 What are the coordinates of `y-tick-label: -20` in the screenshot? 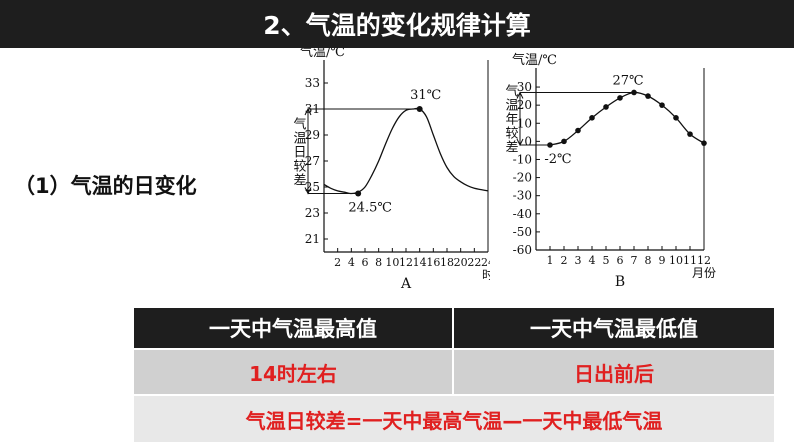 It's located at (522, 178).